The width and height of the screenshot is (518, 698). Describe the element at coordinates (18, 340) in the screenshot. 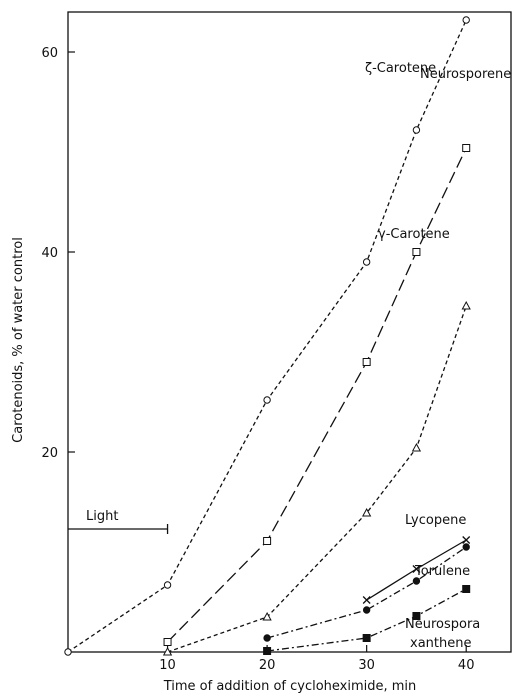

I see `y-axis-label: Carotenoids, % of water control` at that location.